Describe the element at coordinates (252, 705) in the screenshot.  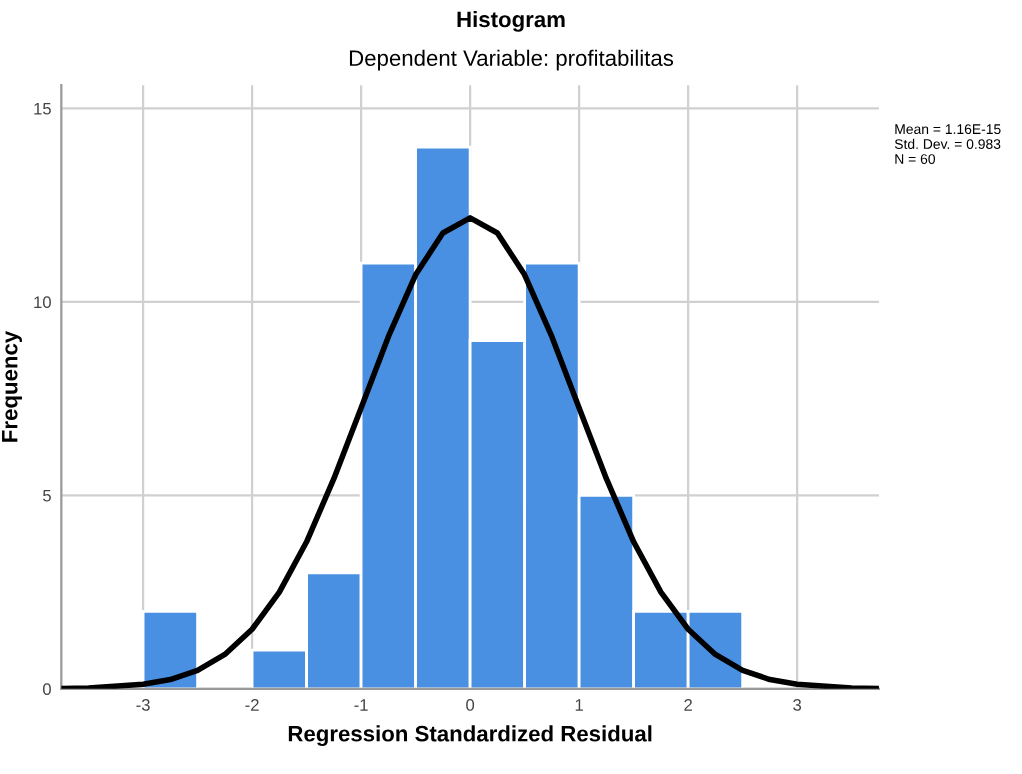
I see `x-tick-label: -2` at that location.